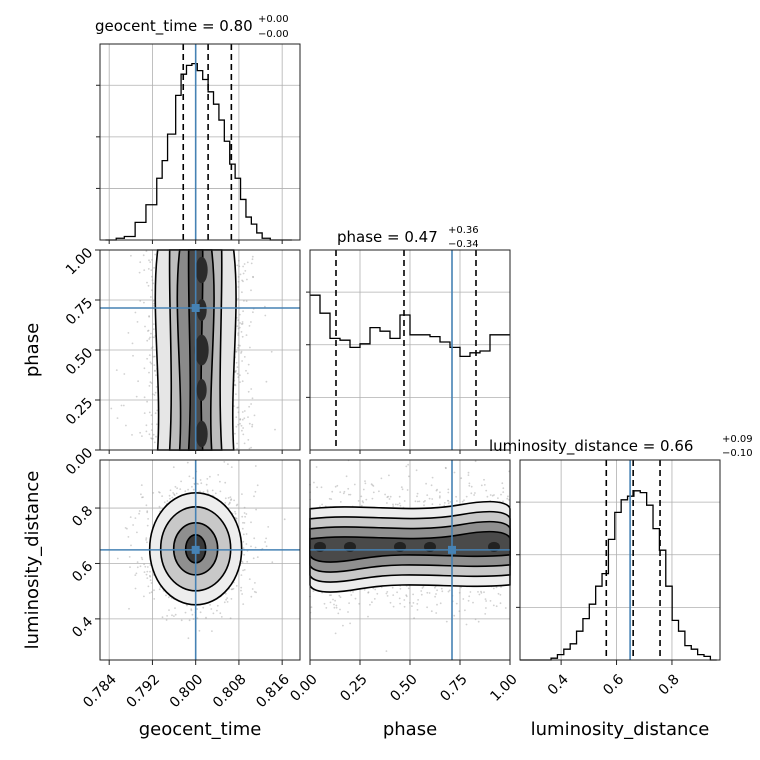 Image resolution: width=760 pixels, height=760 pixels. Describe the element at coordinates (410, 326) in the screenshot. I see `hist-phase` at that location.